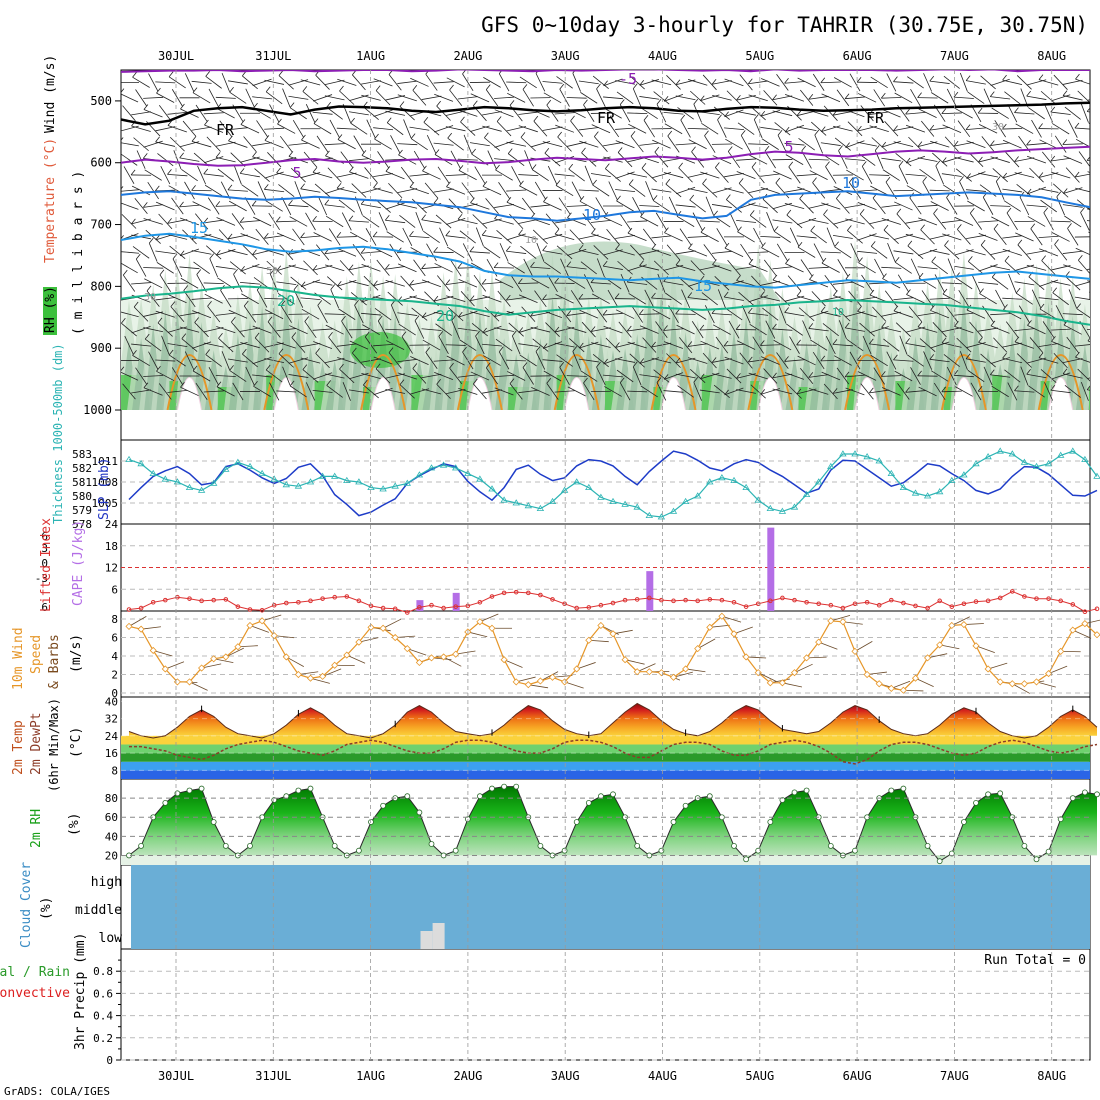 The height and width of the screenshot is (1100, 1100). Describe the element at coordinates (605, 1004) in the screenshot. I see `precip-panel` at that location.